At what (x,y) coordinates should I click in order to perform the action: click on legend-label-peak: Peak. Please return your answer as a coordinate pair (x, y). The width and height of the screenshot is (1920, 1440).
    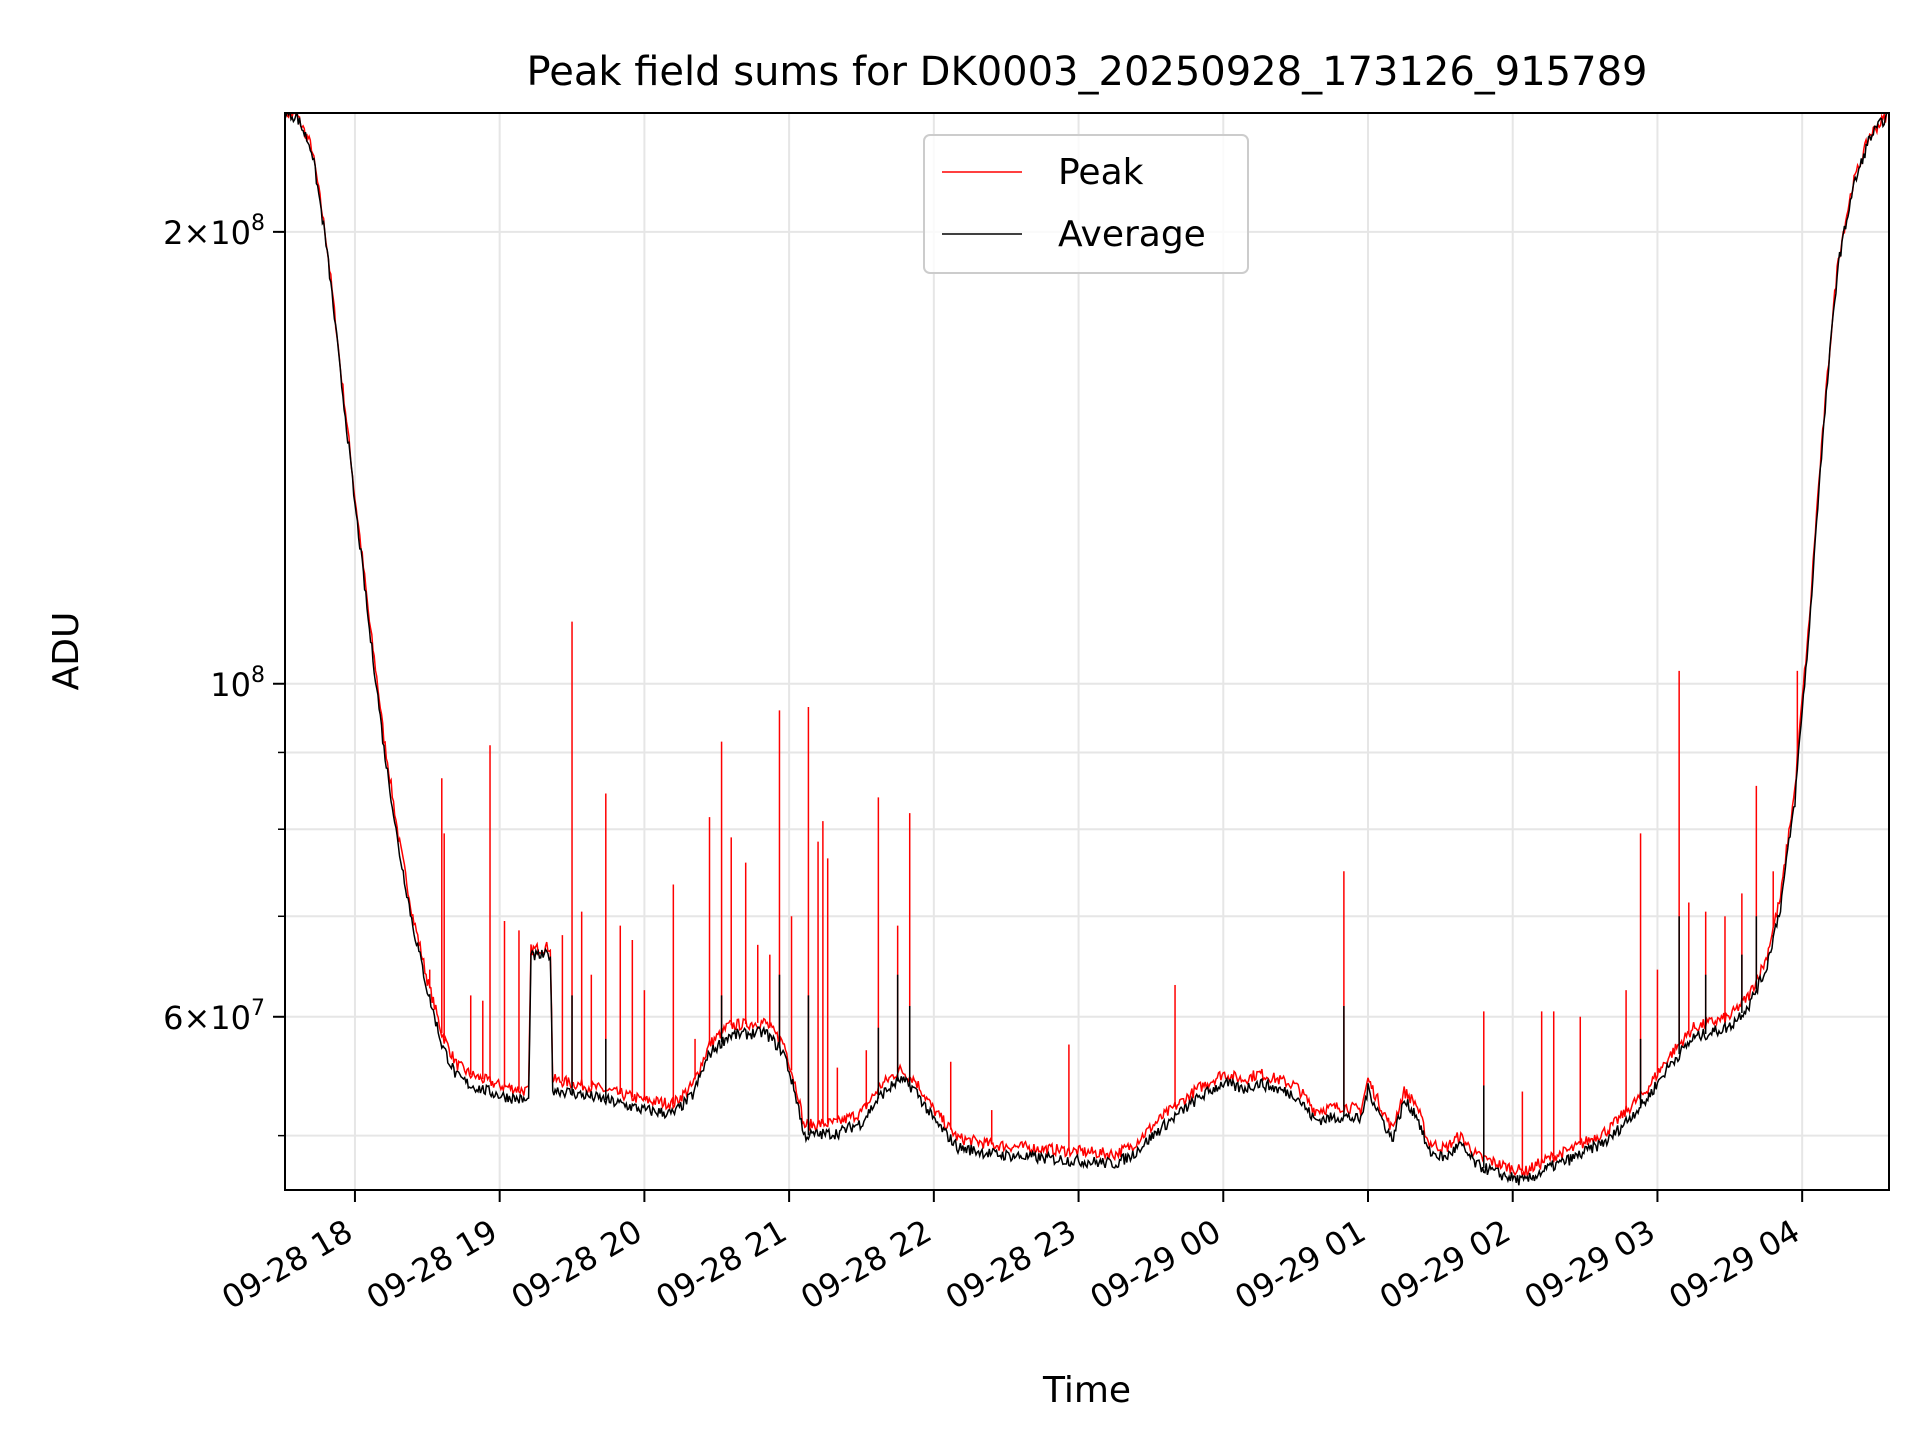
    Looking at the image, I should click on (1101, 172).